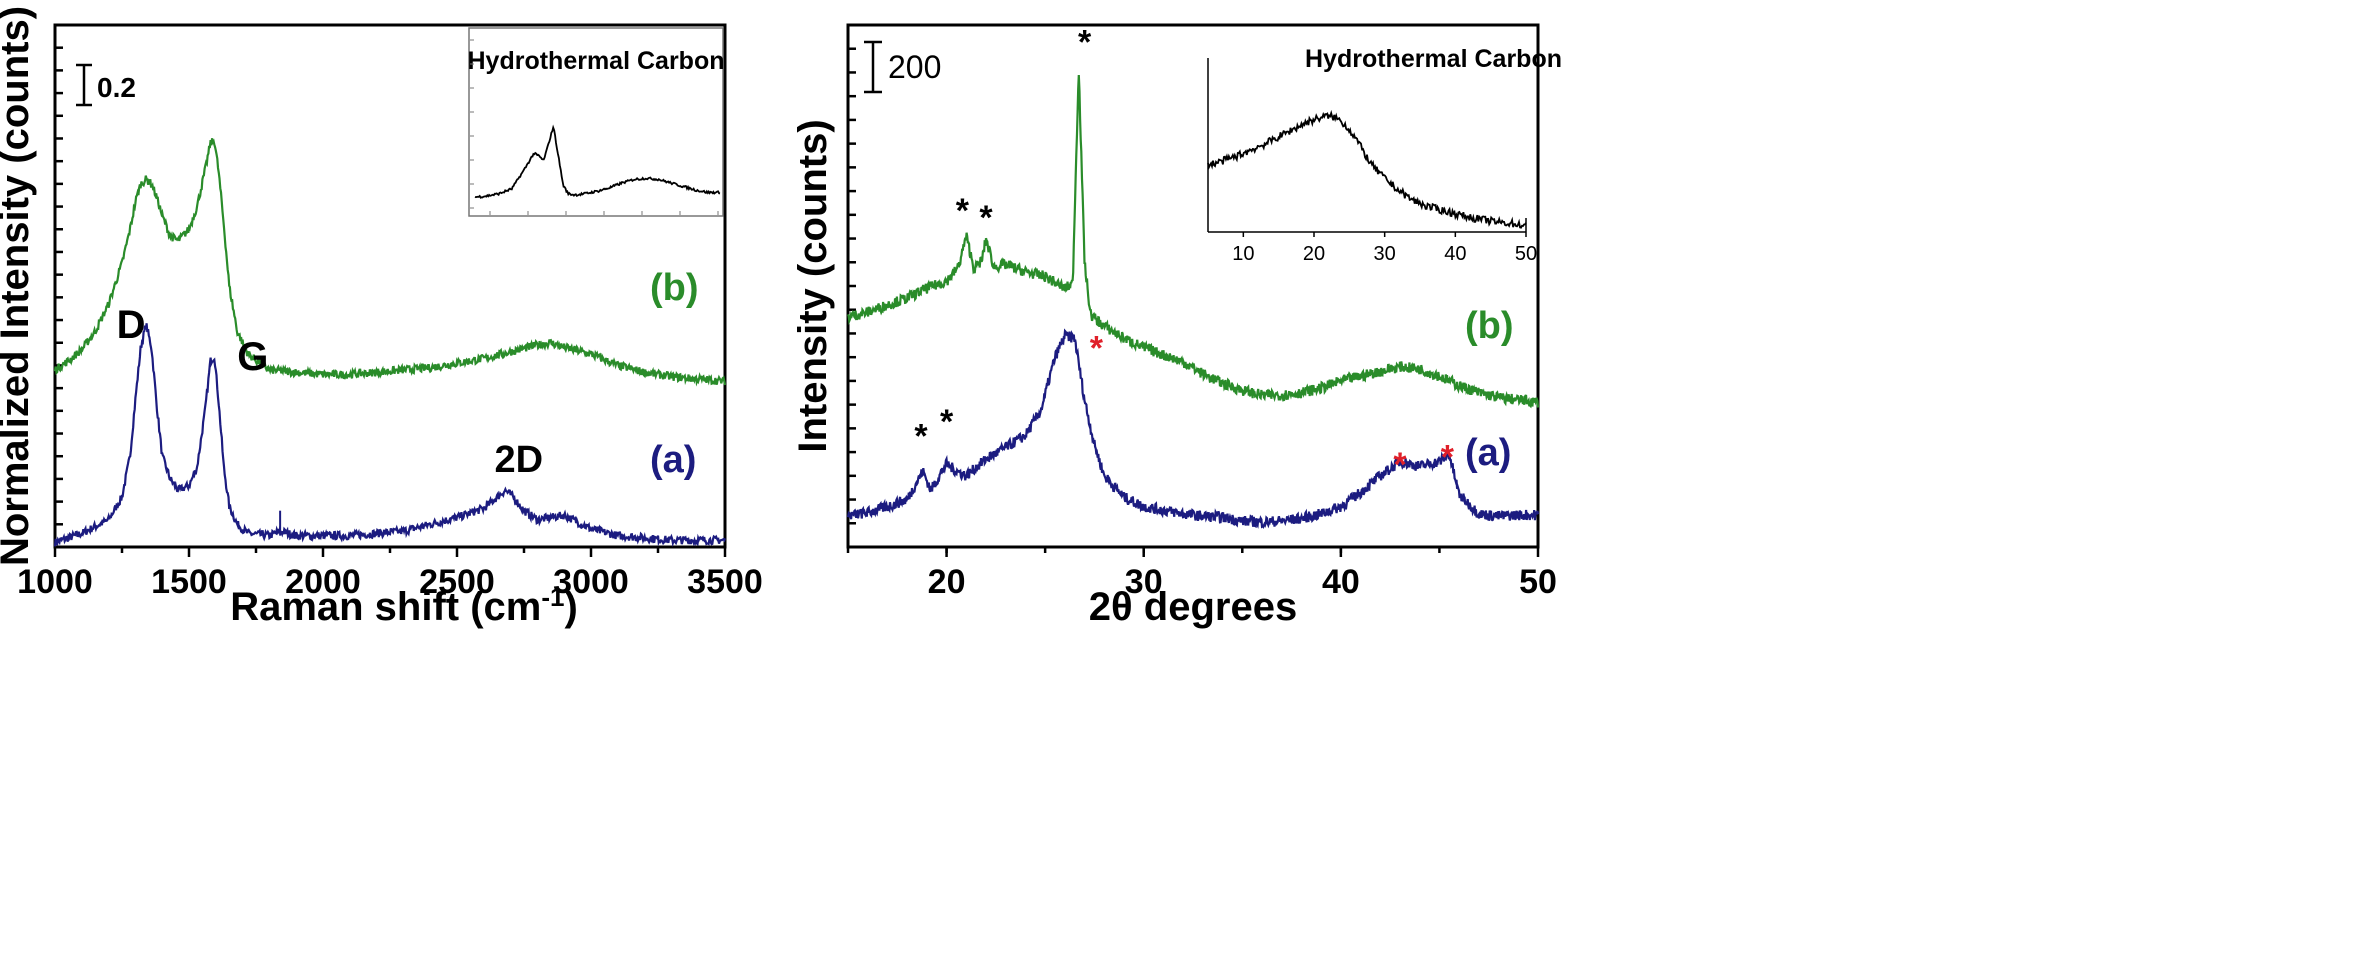 This screenshot has width=2368, height=963. I want to click on raman-x-tick-label: 3000, so click(591, 582).